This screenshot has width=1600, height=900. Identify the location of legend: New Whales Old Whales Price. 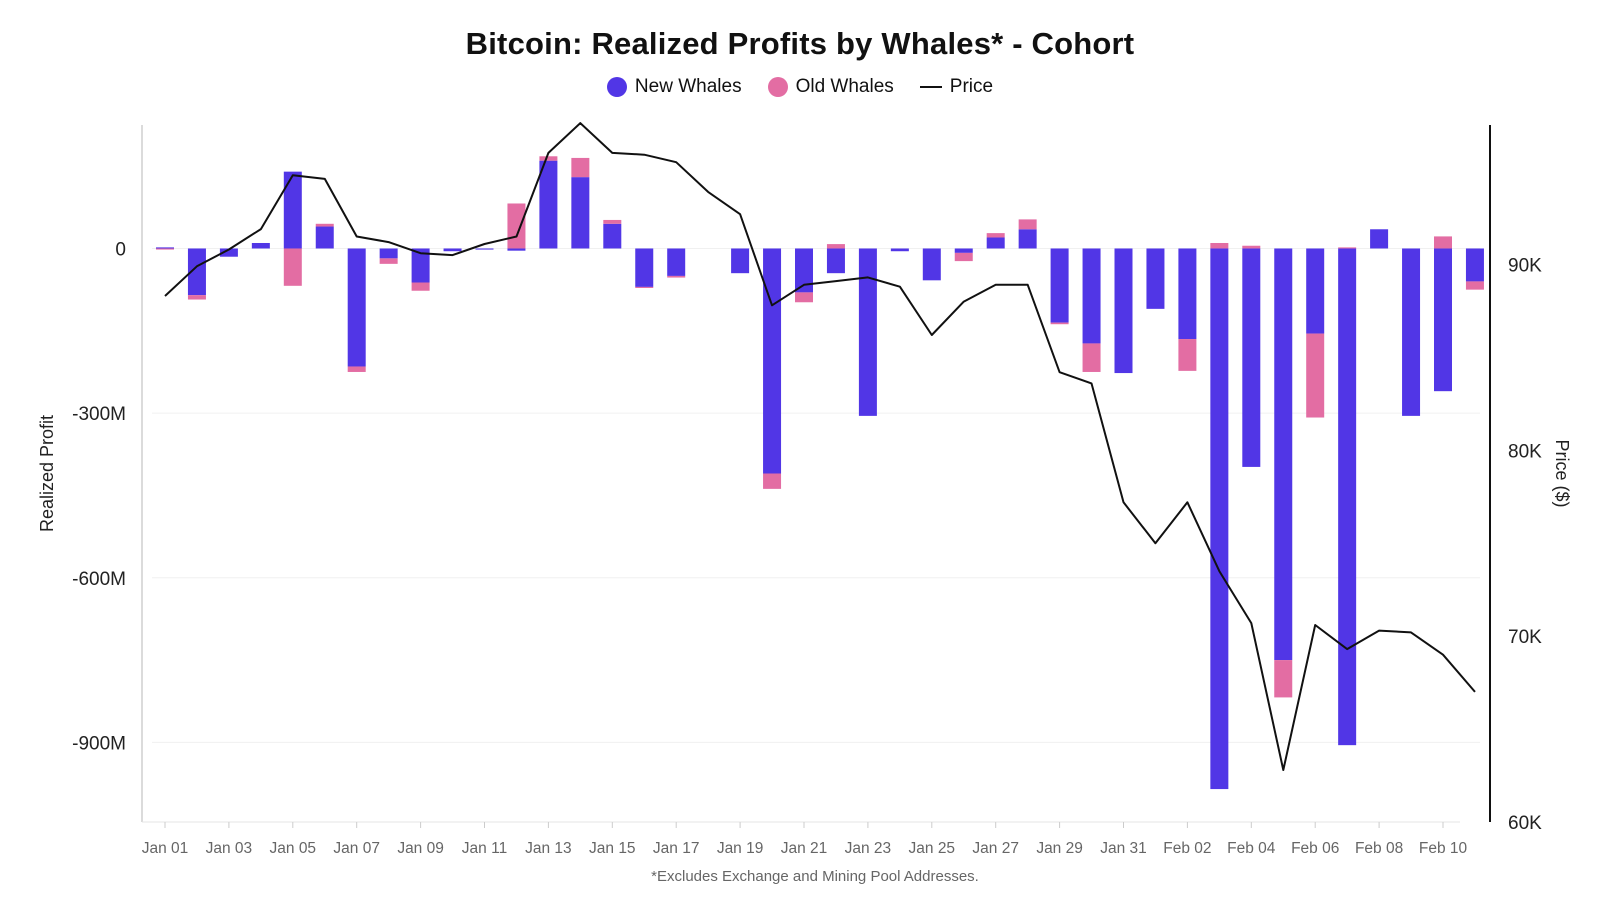
(800, 87).